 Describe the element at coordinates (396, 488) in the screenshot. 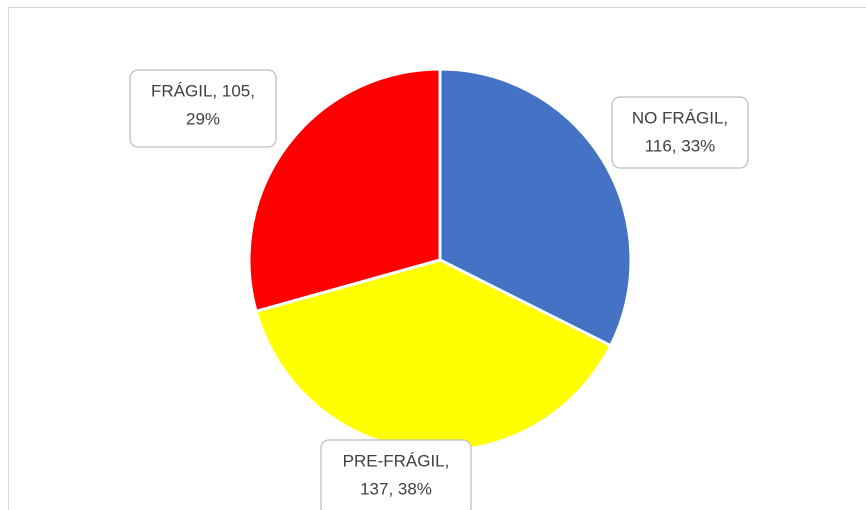

I see `data-label-line: 137, 38%` at that location.